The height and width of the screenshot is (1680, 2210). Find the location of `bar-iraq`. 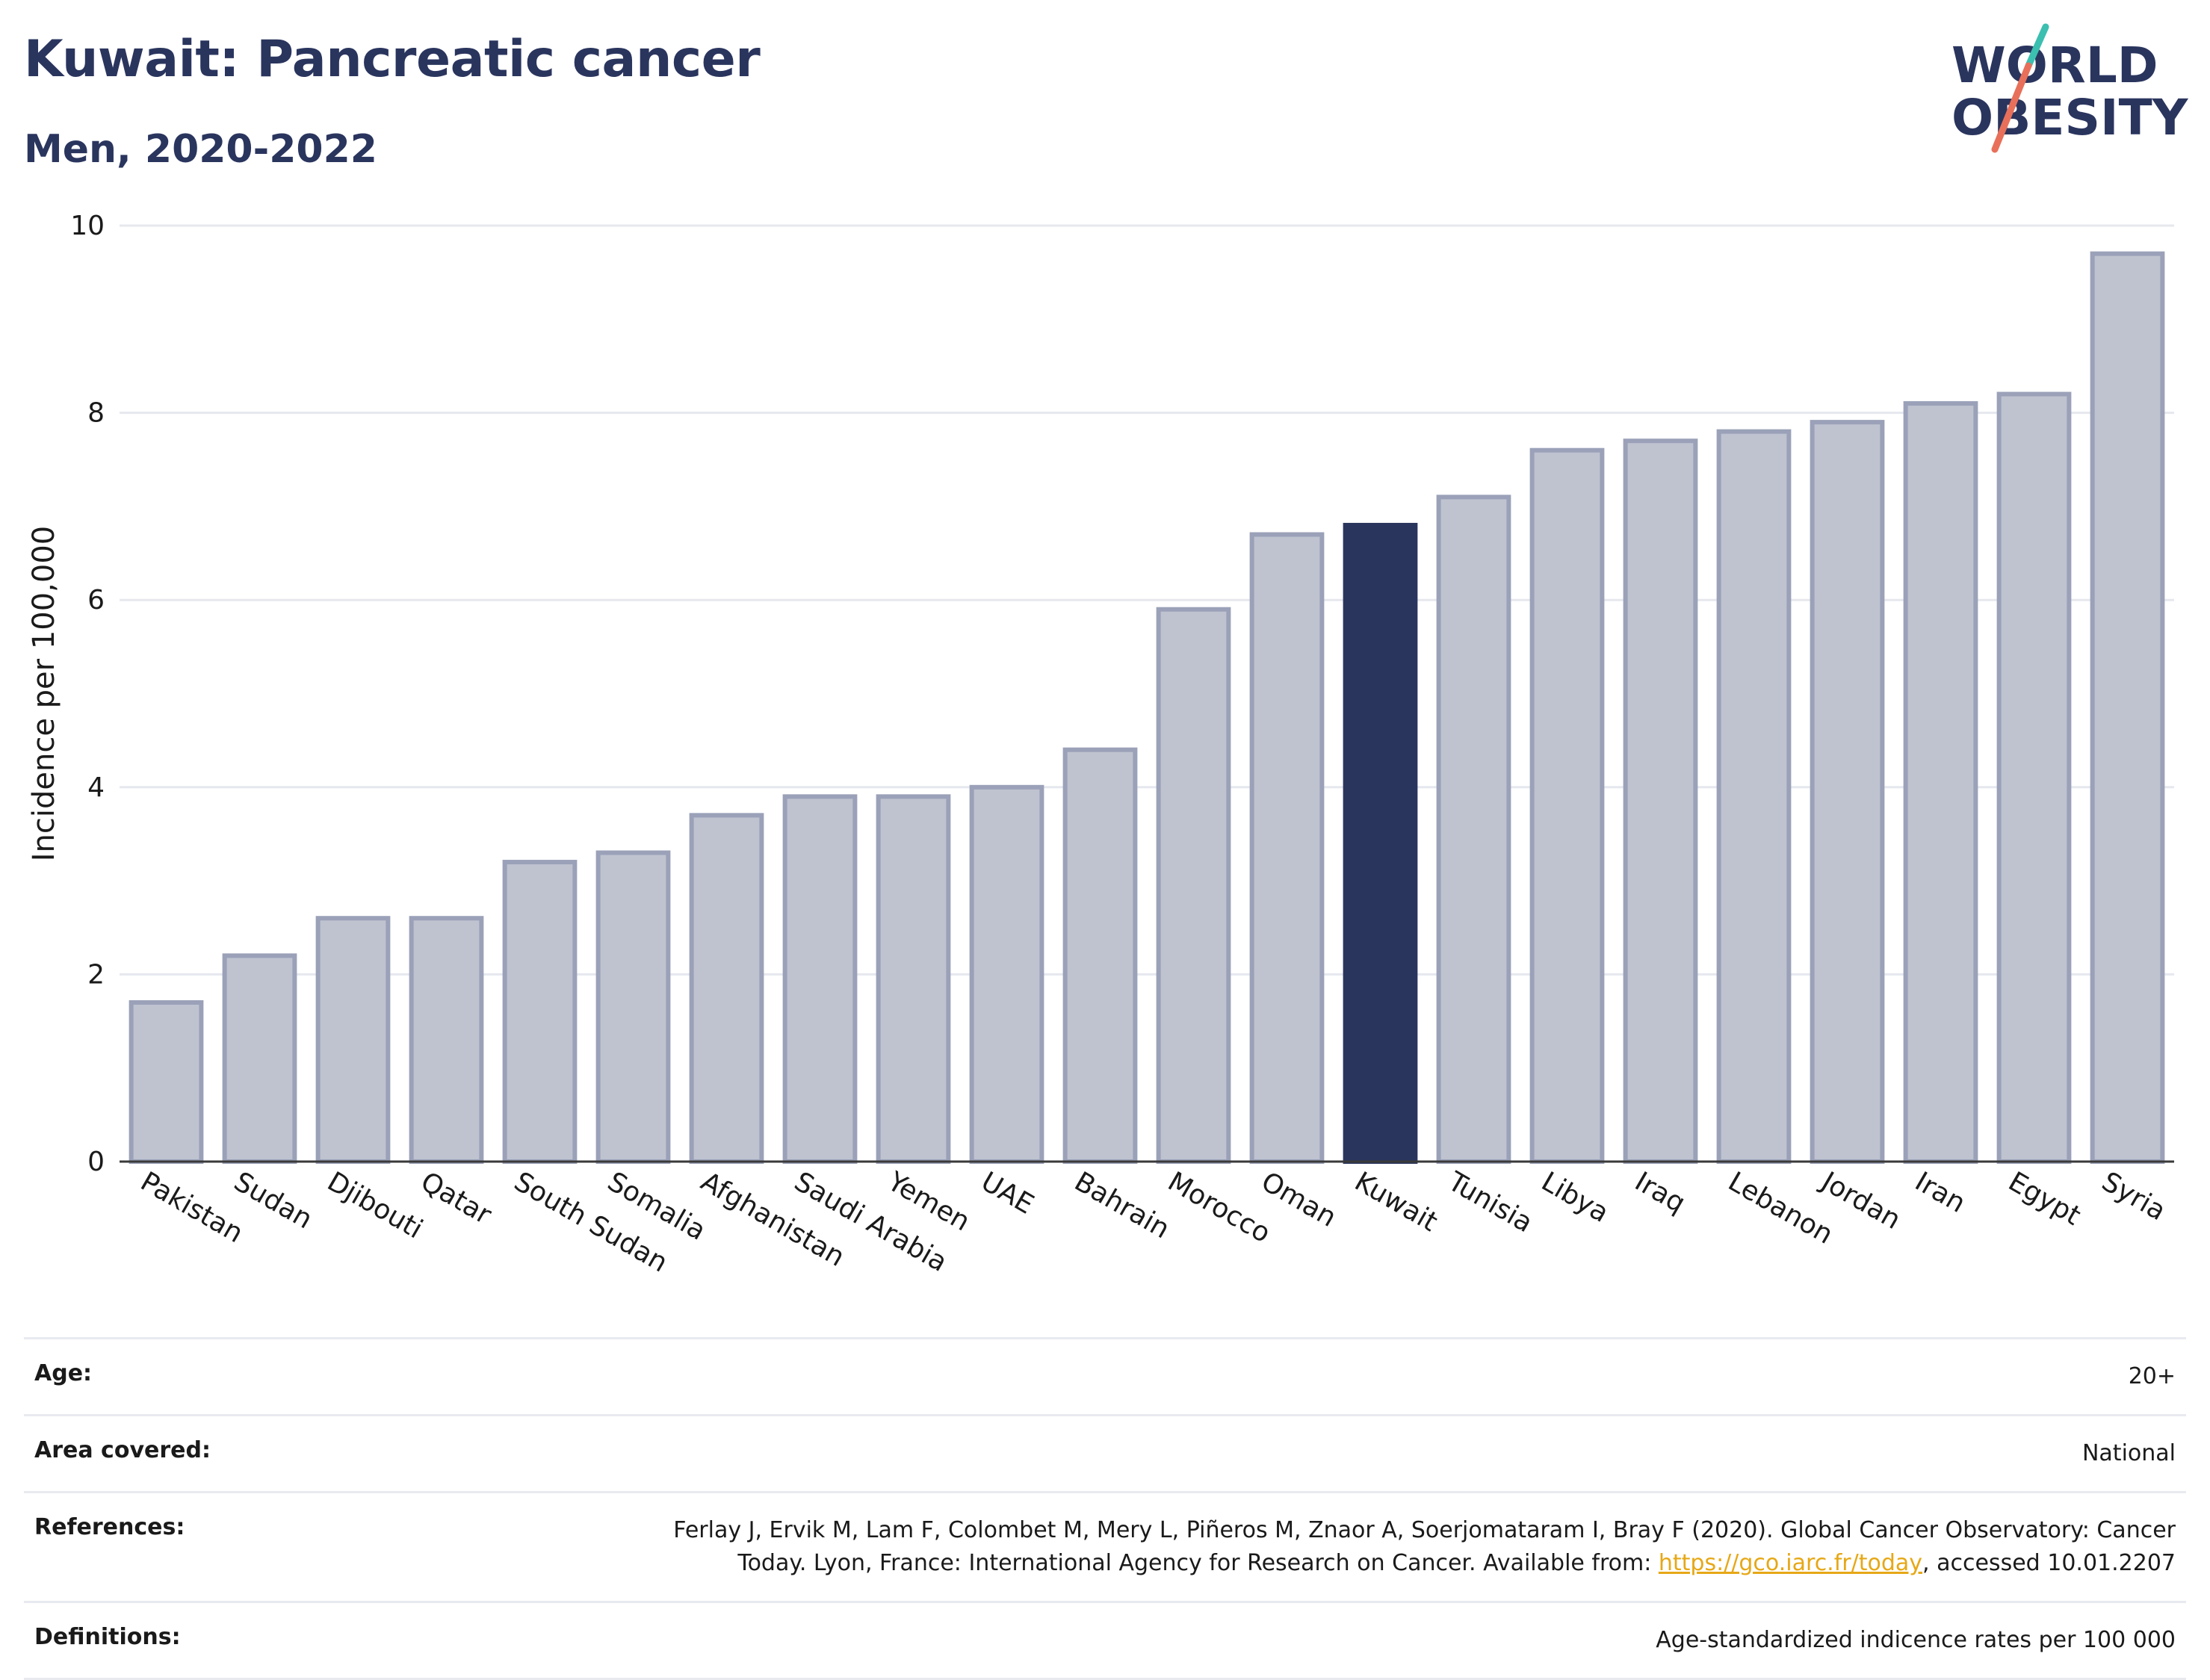

bar-iraq is located at coordinates (1660, 801).